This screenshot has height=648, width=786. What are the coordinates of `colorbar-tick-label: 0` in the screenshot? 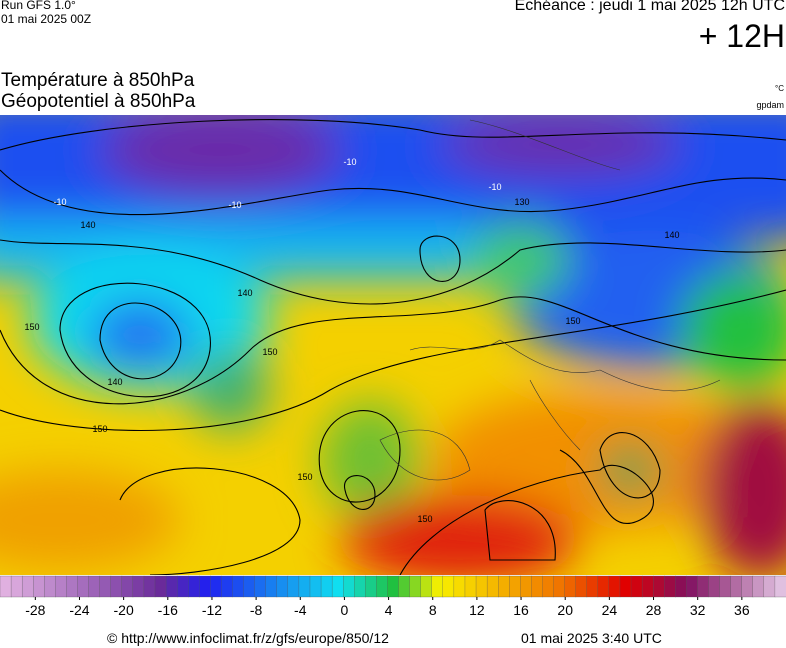 It's located at (345, 610).